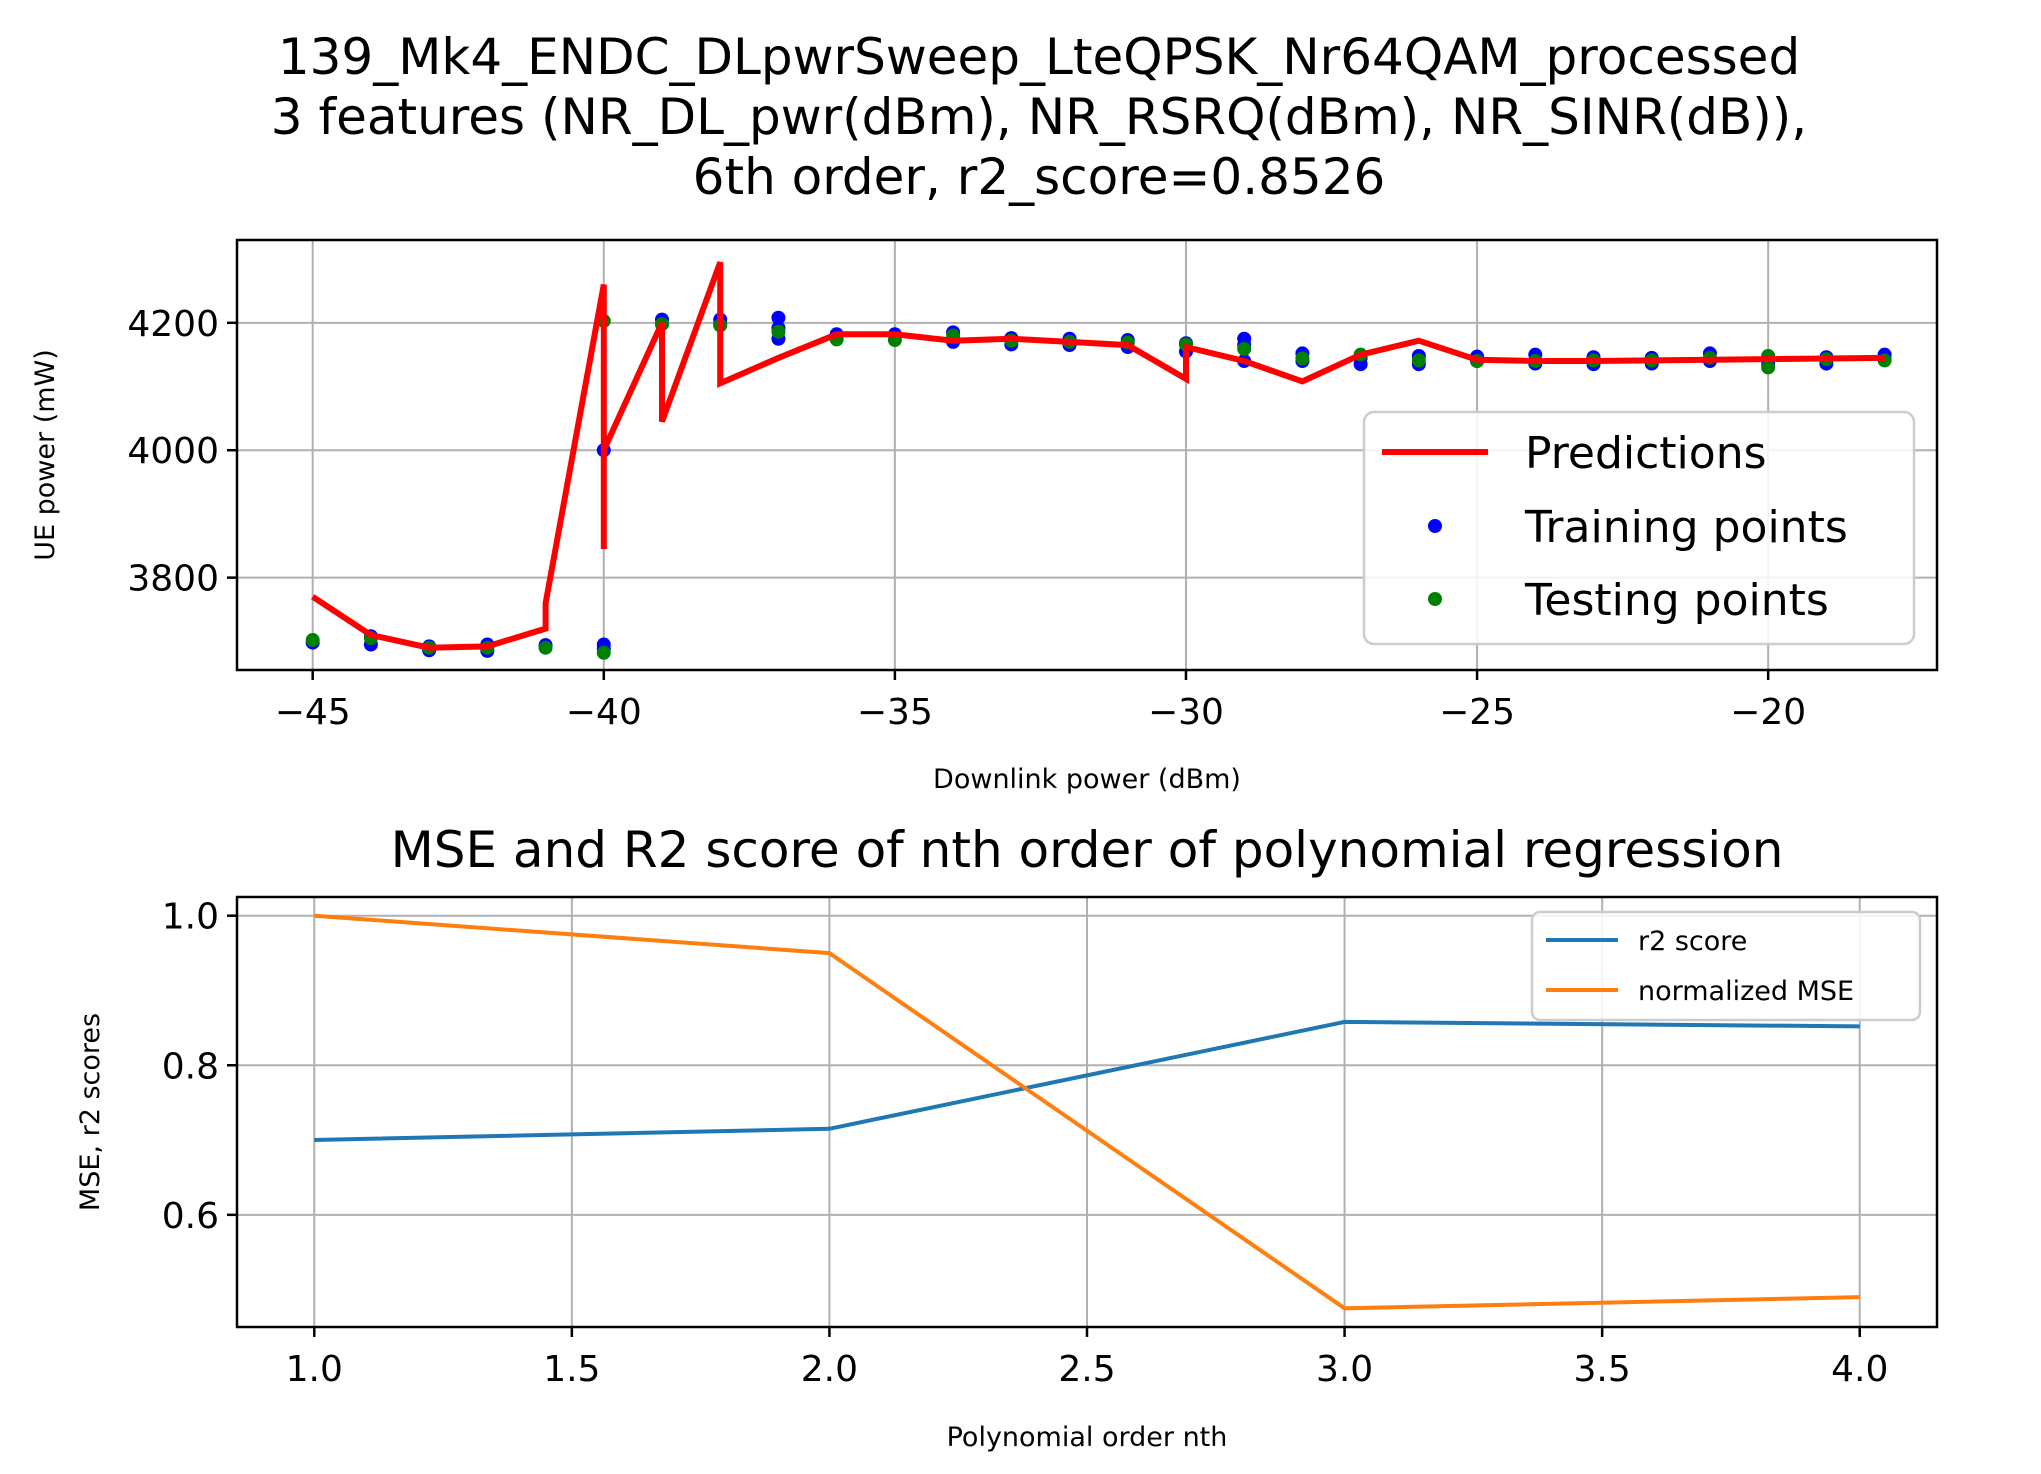 The width and height of the screenshot is (2041, 1474). Describe the element at coordinates (173, 451) in the screenshot. I see `chart-top-y-tick-label: 4000` at that location.